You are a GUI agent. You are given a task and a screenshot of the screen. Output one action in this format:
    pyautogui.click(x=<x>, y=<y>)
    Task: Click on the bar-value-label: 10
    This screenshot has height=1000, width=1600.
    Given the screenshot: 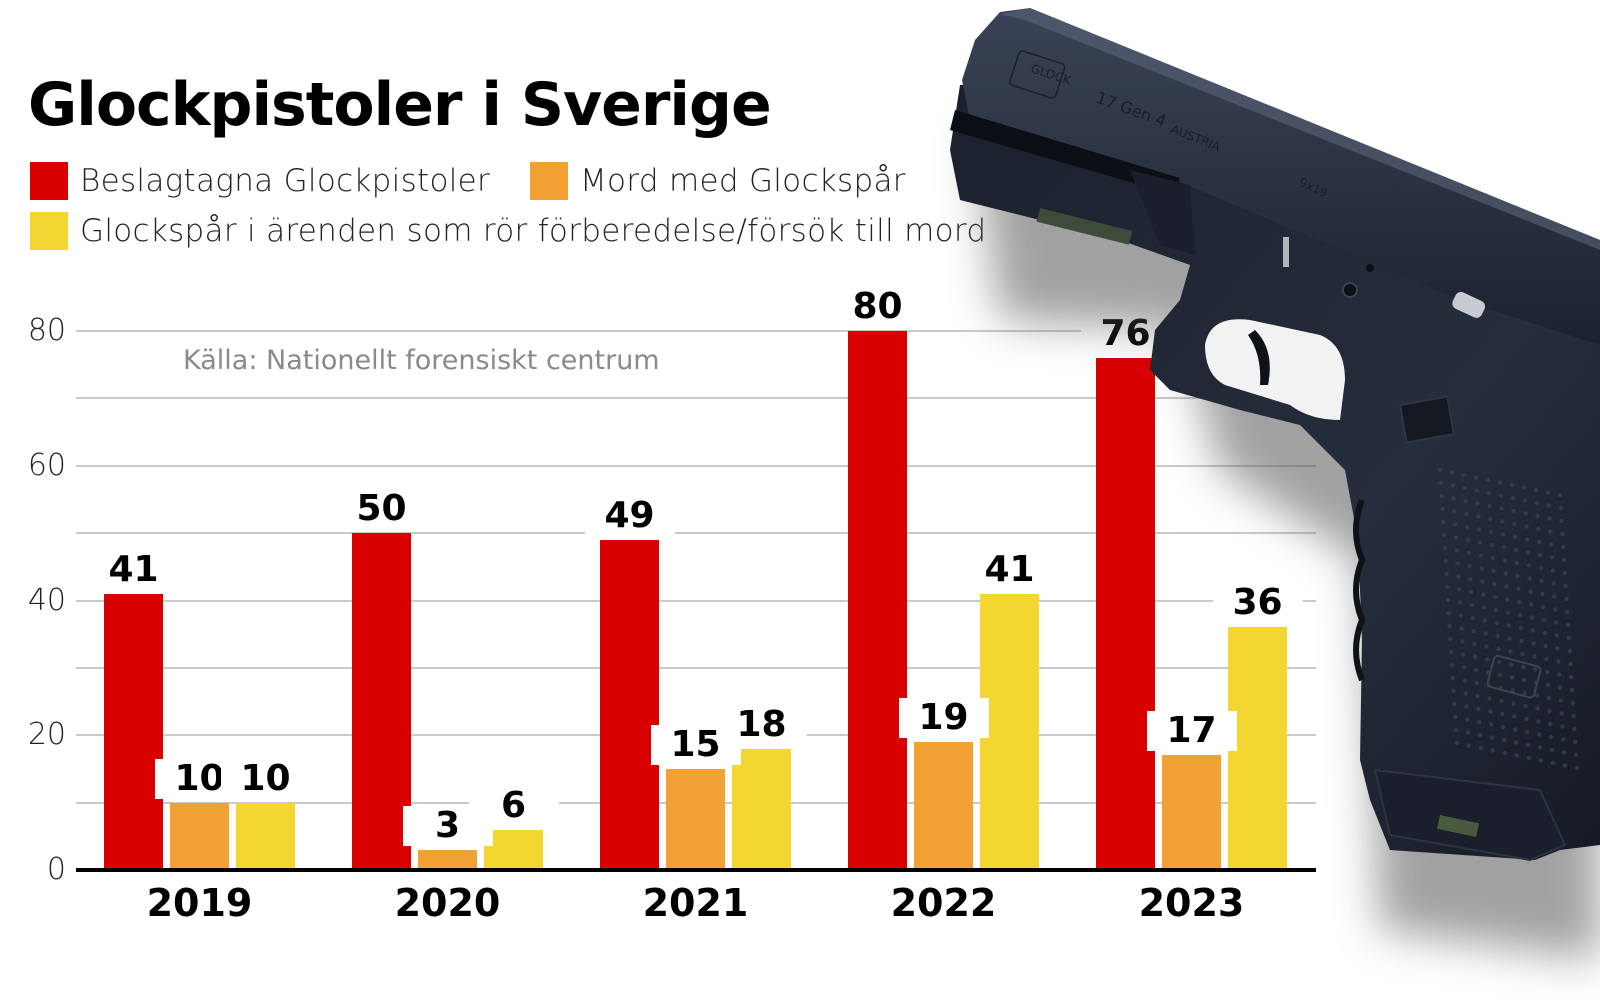 What is the action you would take?
    pyautogui.click(x=265, y=778)
    